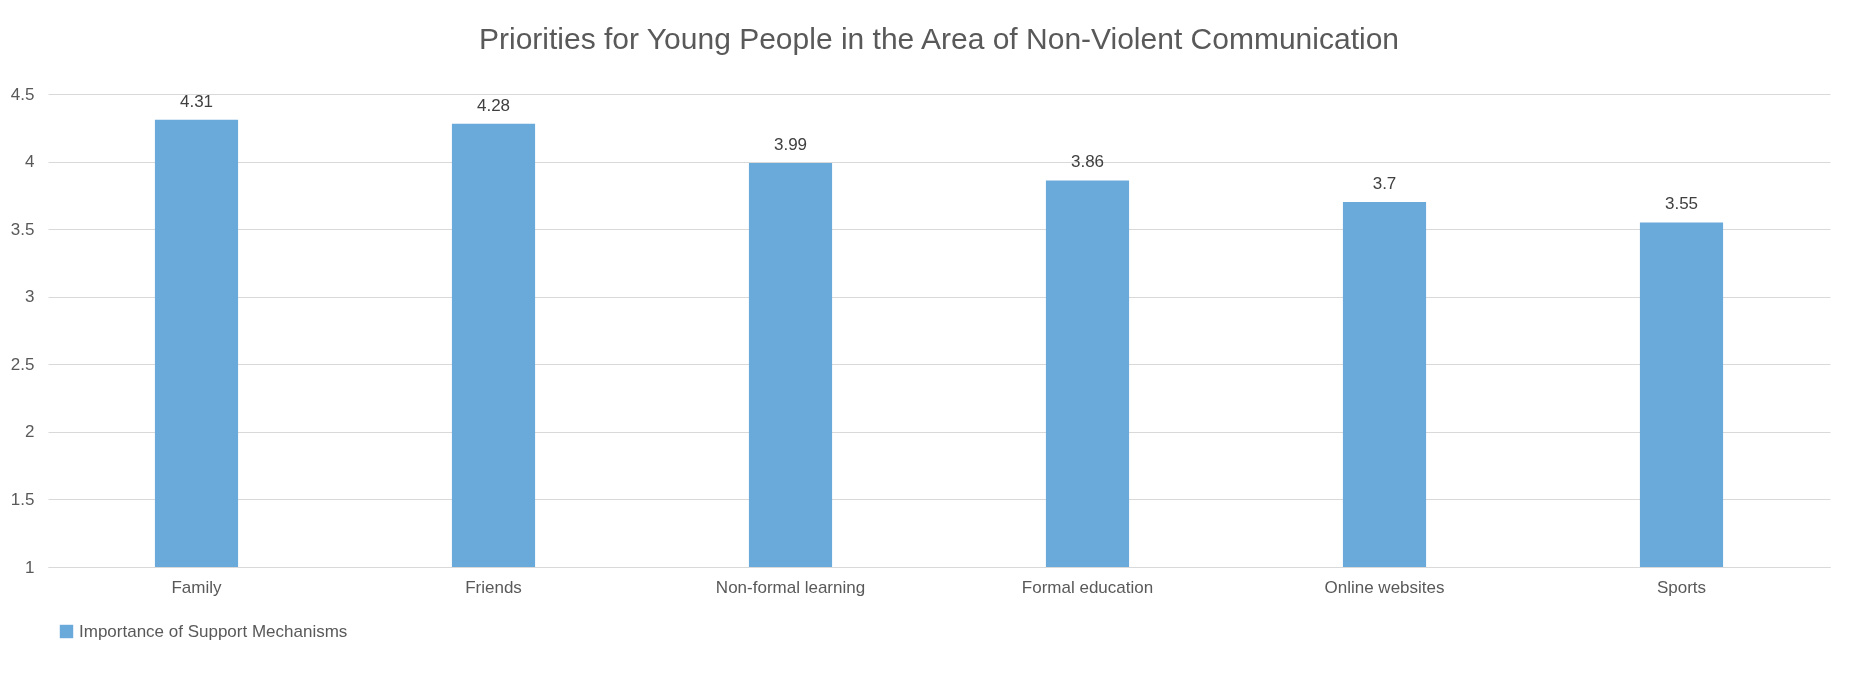 The height and width of the screenshot is (678, 1869). Describe the element at coordinates (30, 432) in the screenshot. I see `y-tick-label: 2` at that location.